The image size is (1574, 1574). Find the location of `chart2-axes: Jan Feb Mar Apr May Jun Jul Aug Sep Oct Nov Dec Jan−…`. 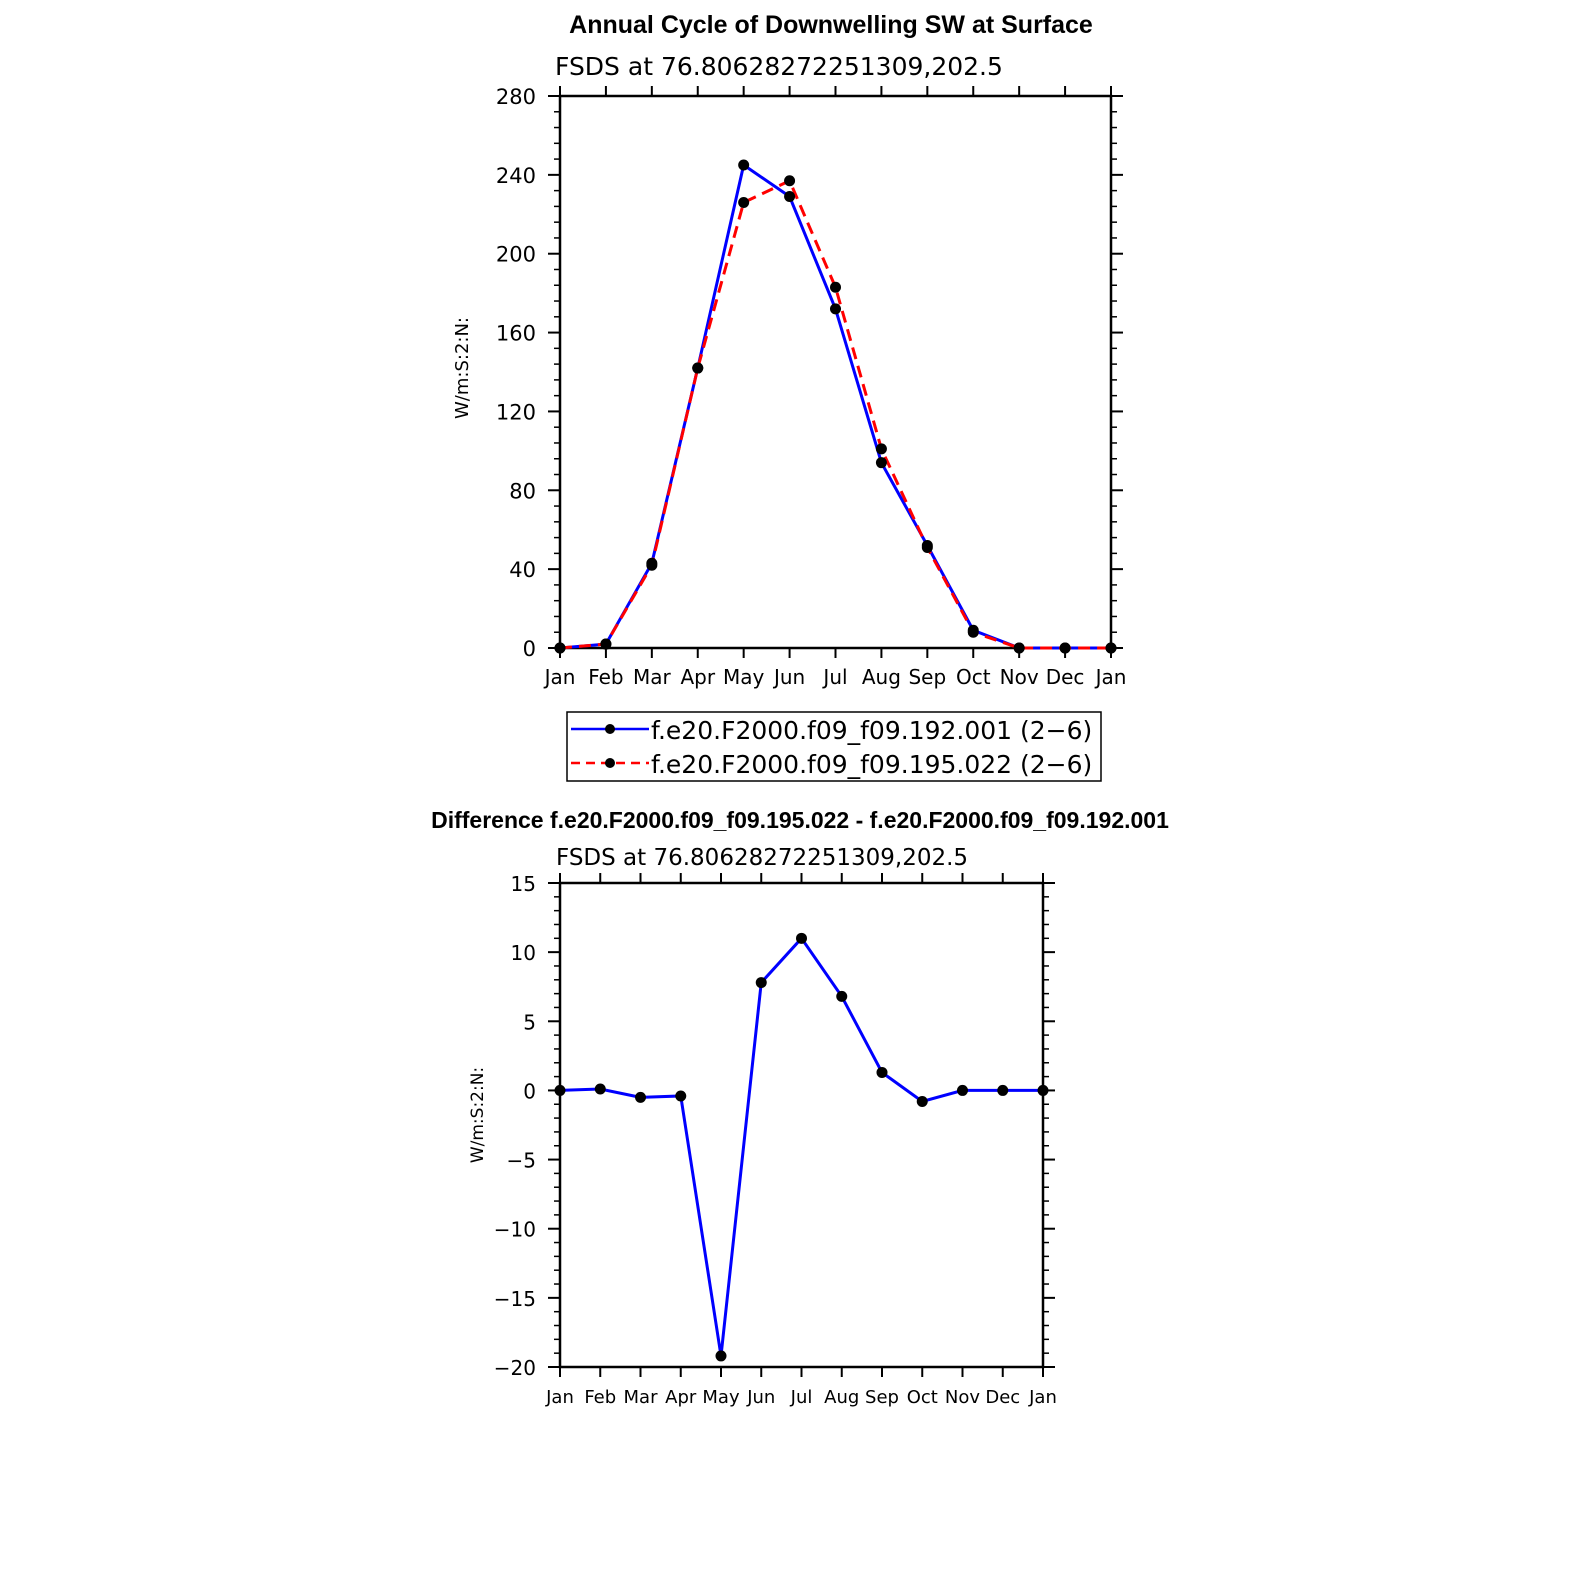

chart2-axes: Jan Feb Mar Apr May Jun Jul Aug Sep Oct Nov Dec Jan−… is located at coordinates (775, 1140).